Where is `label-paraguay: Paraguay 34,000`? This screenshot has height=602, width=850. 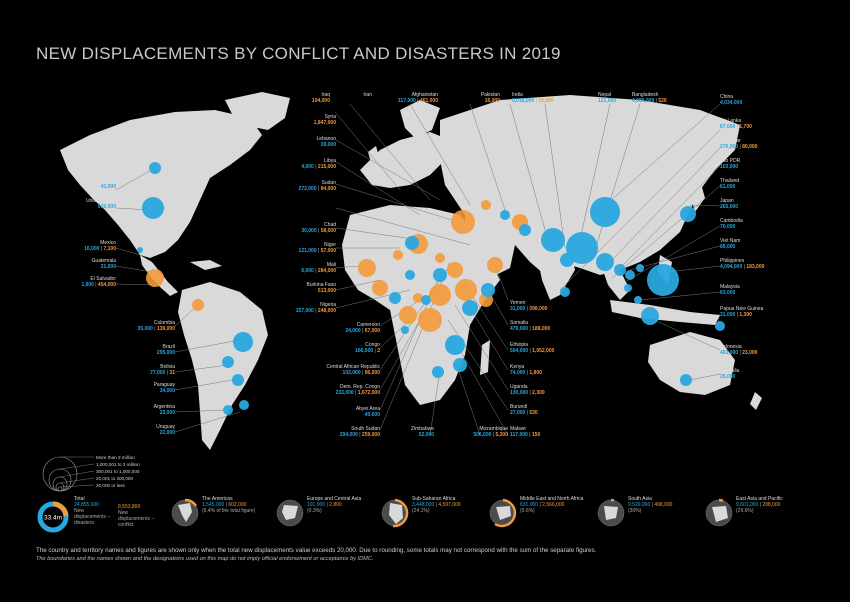
label-paraguay: Paraguay 34,000 is located at coordinates (164, 388).